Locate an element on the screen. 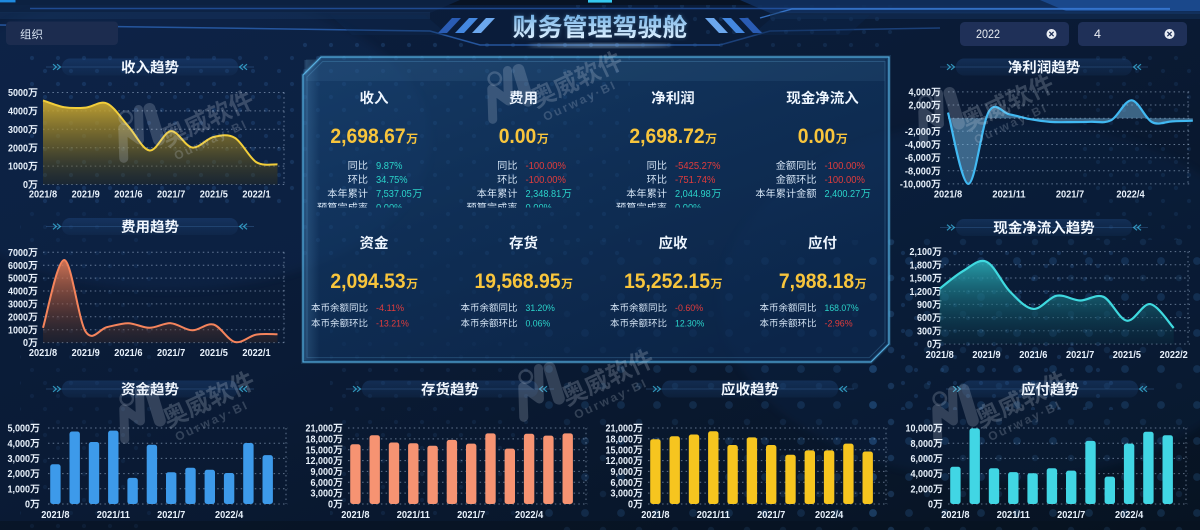 This screenshot has width=1200, height=530. svg-text: 15,252.15 is located at coordinates (667, 281).